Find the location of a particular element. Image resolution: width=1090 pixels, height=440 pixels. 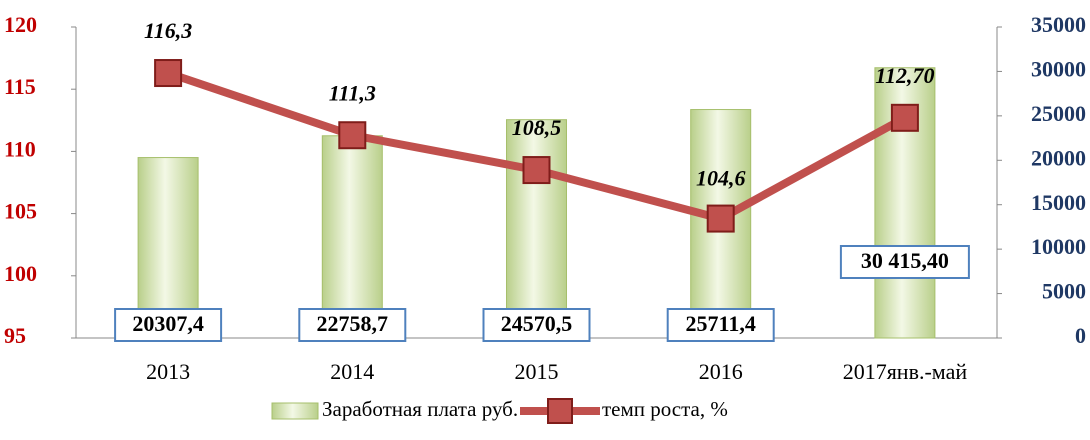

x-tick-label: 2015 is located at coordinates (537, 371).